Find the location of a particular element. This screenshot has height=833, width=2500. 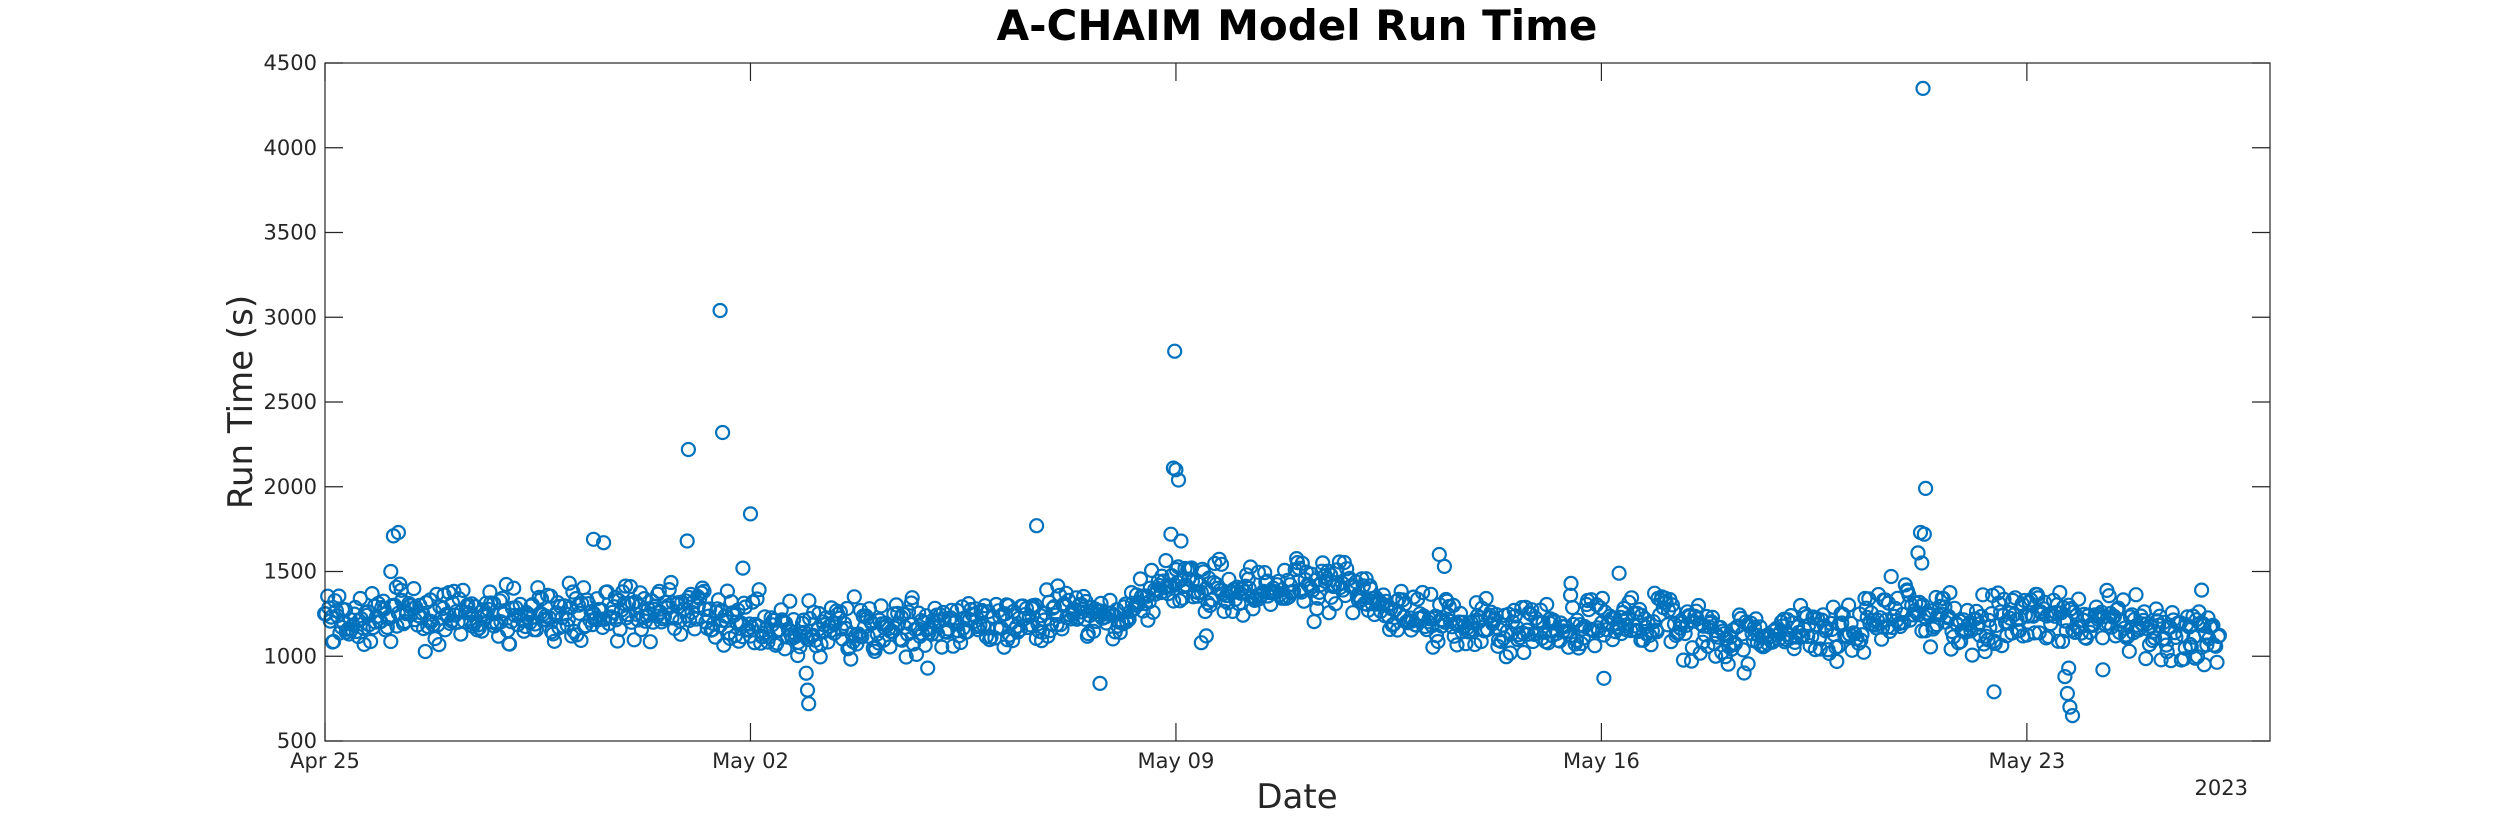

x-tick-label: May 16 is located at coordinates (1601, 761).